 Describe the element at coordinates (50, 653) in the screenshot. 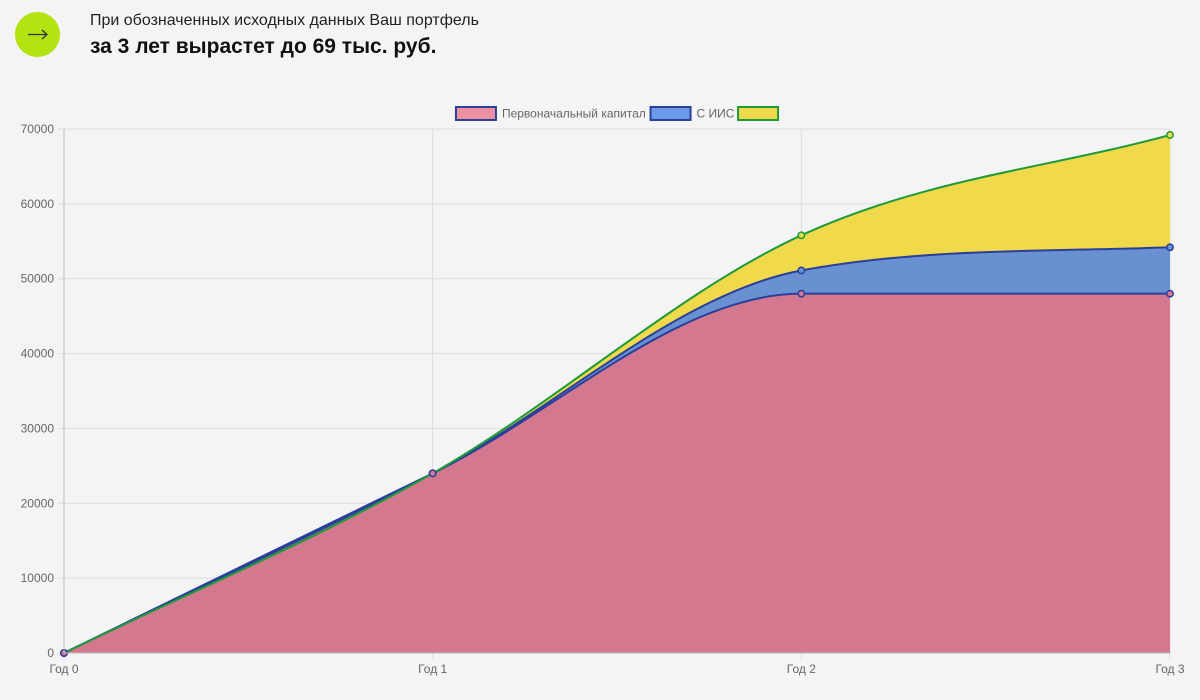

I see `y-tick-label: 0` at that location.